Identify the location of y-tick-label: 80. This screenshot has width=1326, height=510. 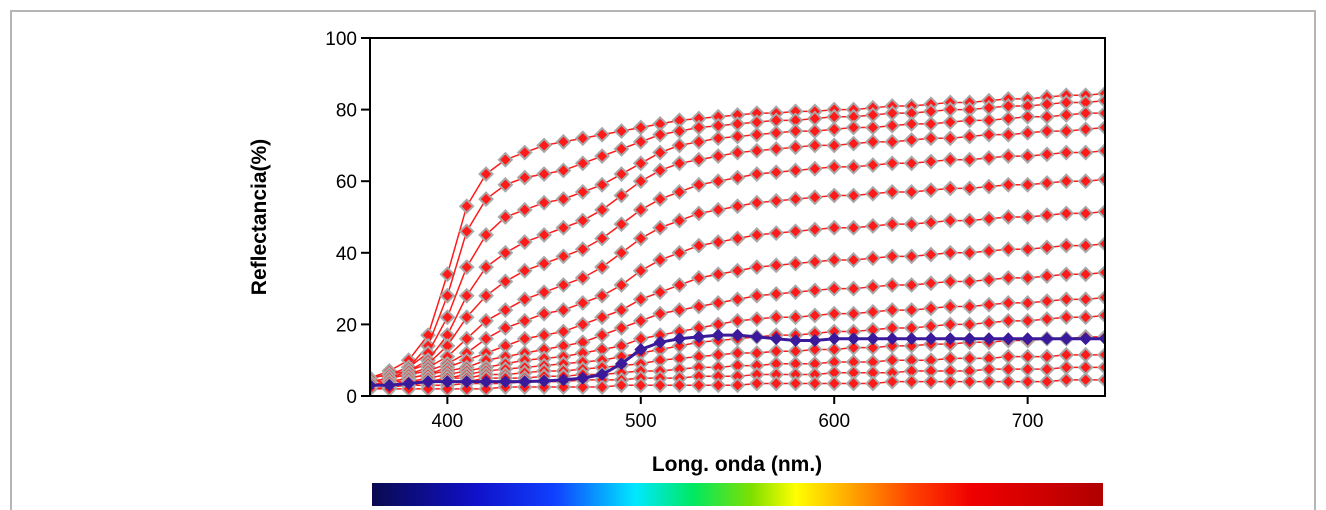
(346, 111).